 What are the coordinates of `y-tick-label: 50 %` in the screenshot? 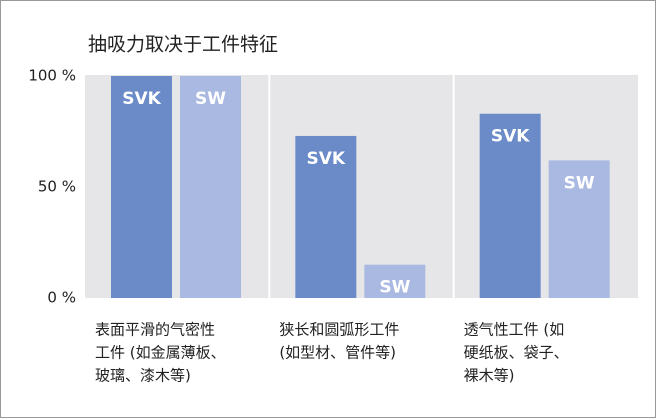 It's located at (57, 187).